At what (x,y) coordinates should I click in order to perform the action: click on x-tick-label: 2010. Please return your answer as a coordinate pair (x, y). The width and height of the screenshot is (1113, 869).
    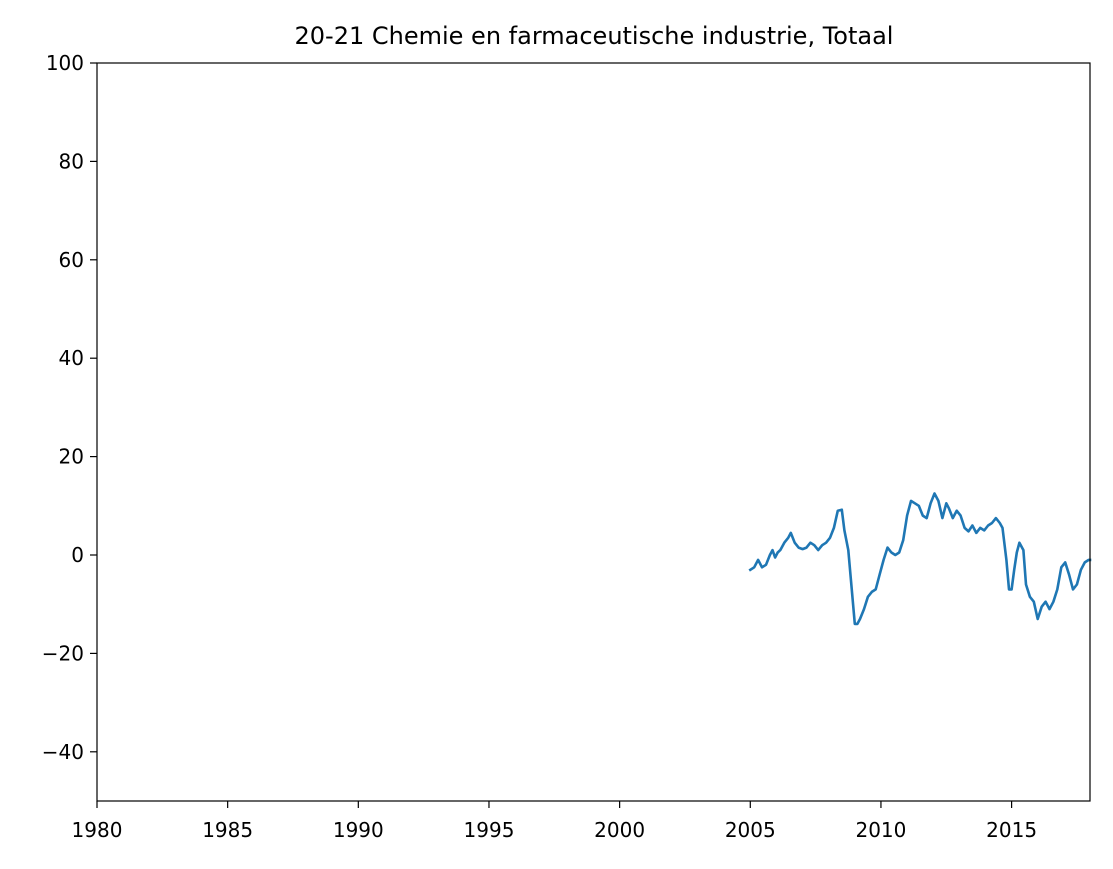
    Looking at the image, I should click on (880, 830).